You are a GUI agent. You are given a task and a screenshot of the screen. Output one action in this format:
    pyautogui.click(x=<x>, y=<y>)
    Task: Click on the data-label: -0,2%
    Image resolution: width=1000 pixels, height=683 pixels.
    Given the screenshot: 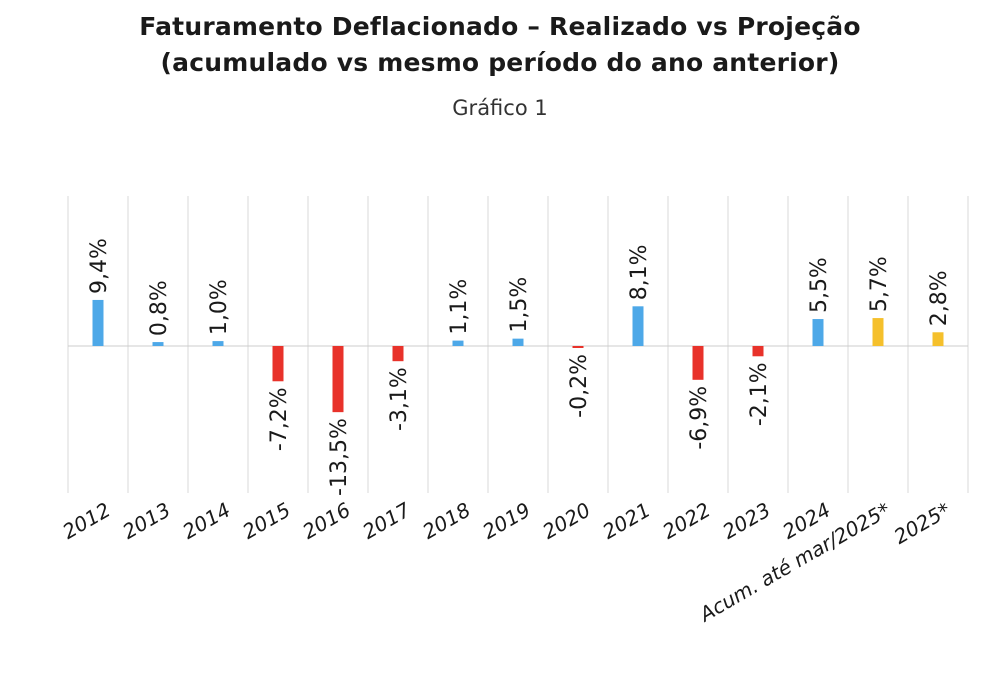 What is the action you would take?
    pyautogui.click(x=579, y=386)
    